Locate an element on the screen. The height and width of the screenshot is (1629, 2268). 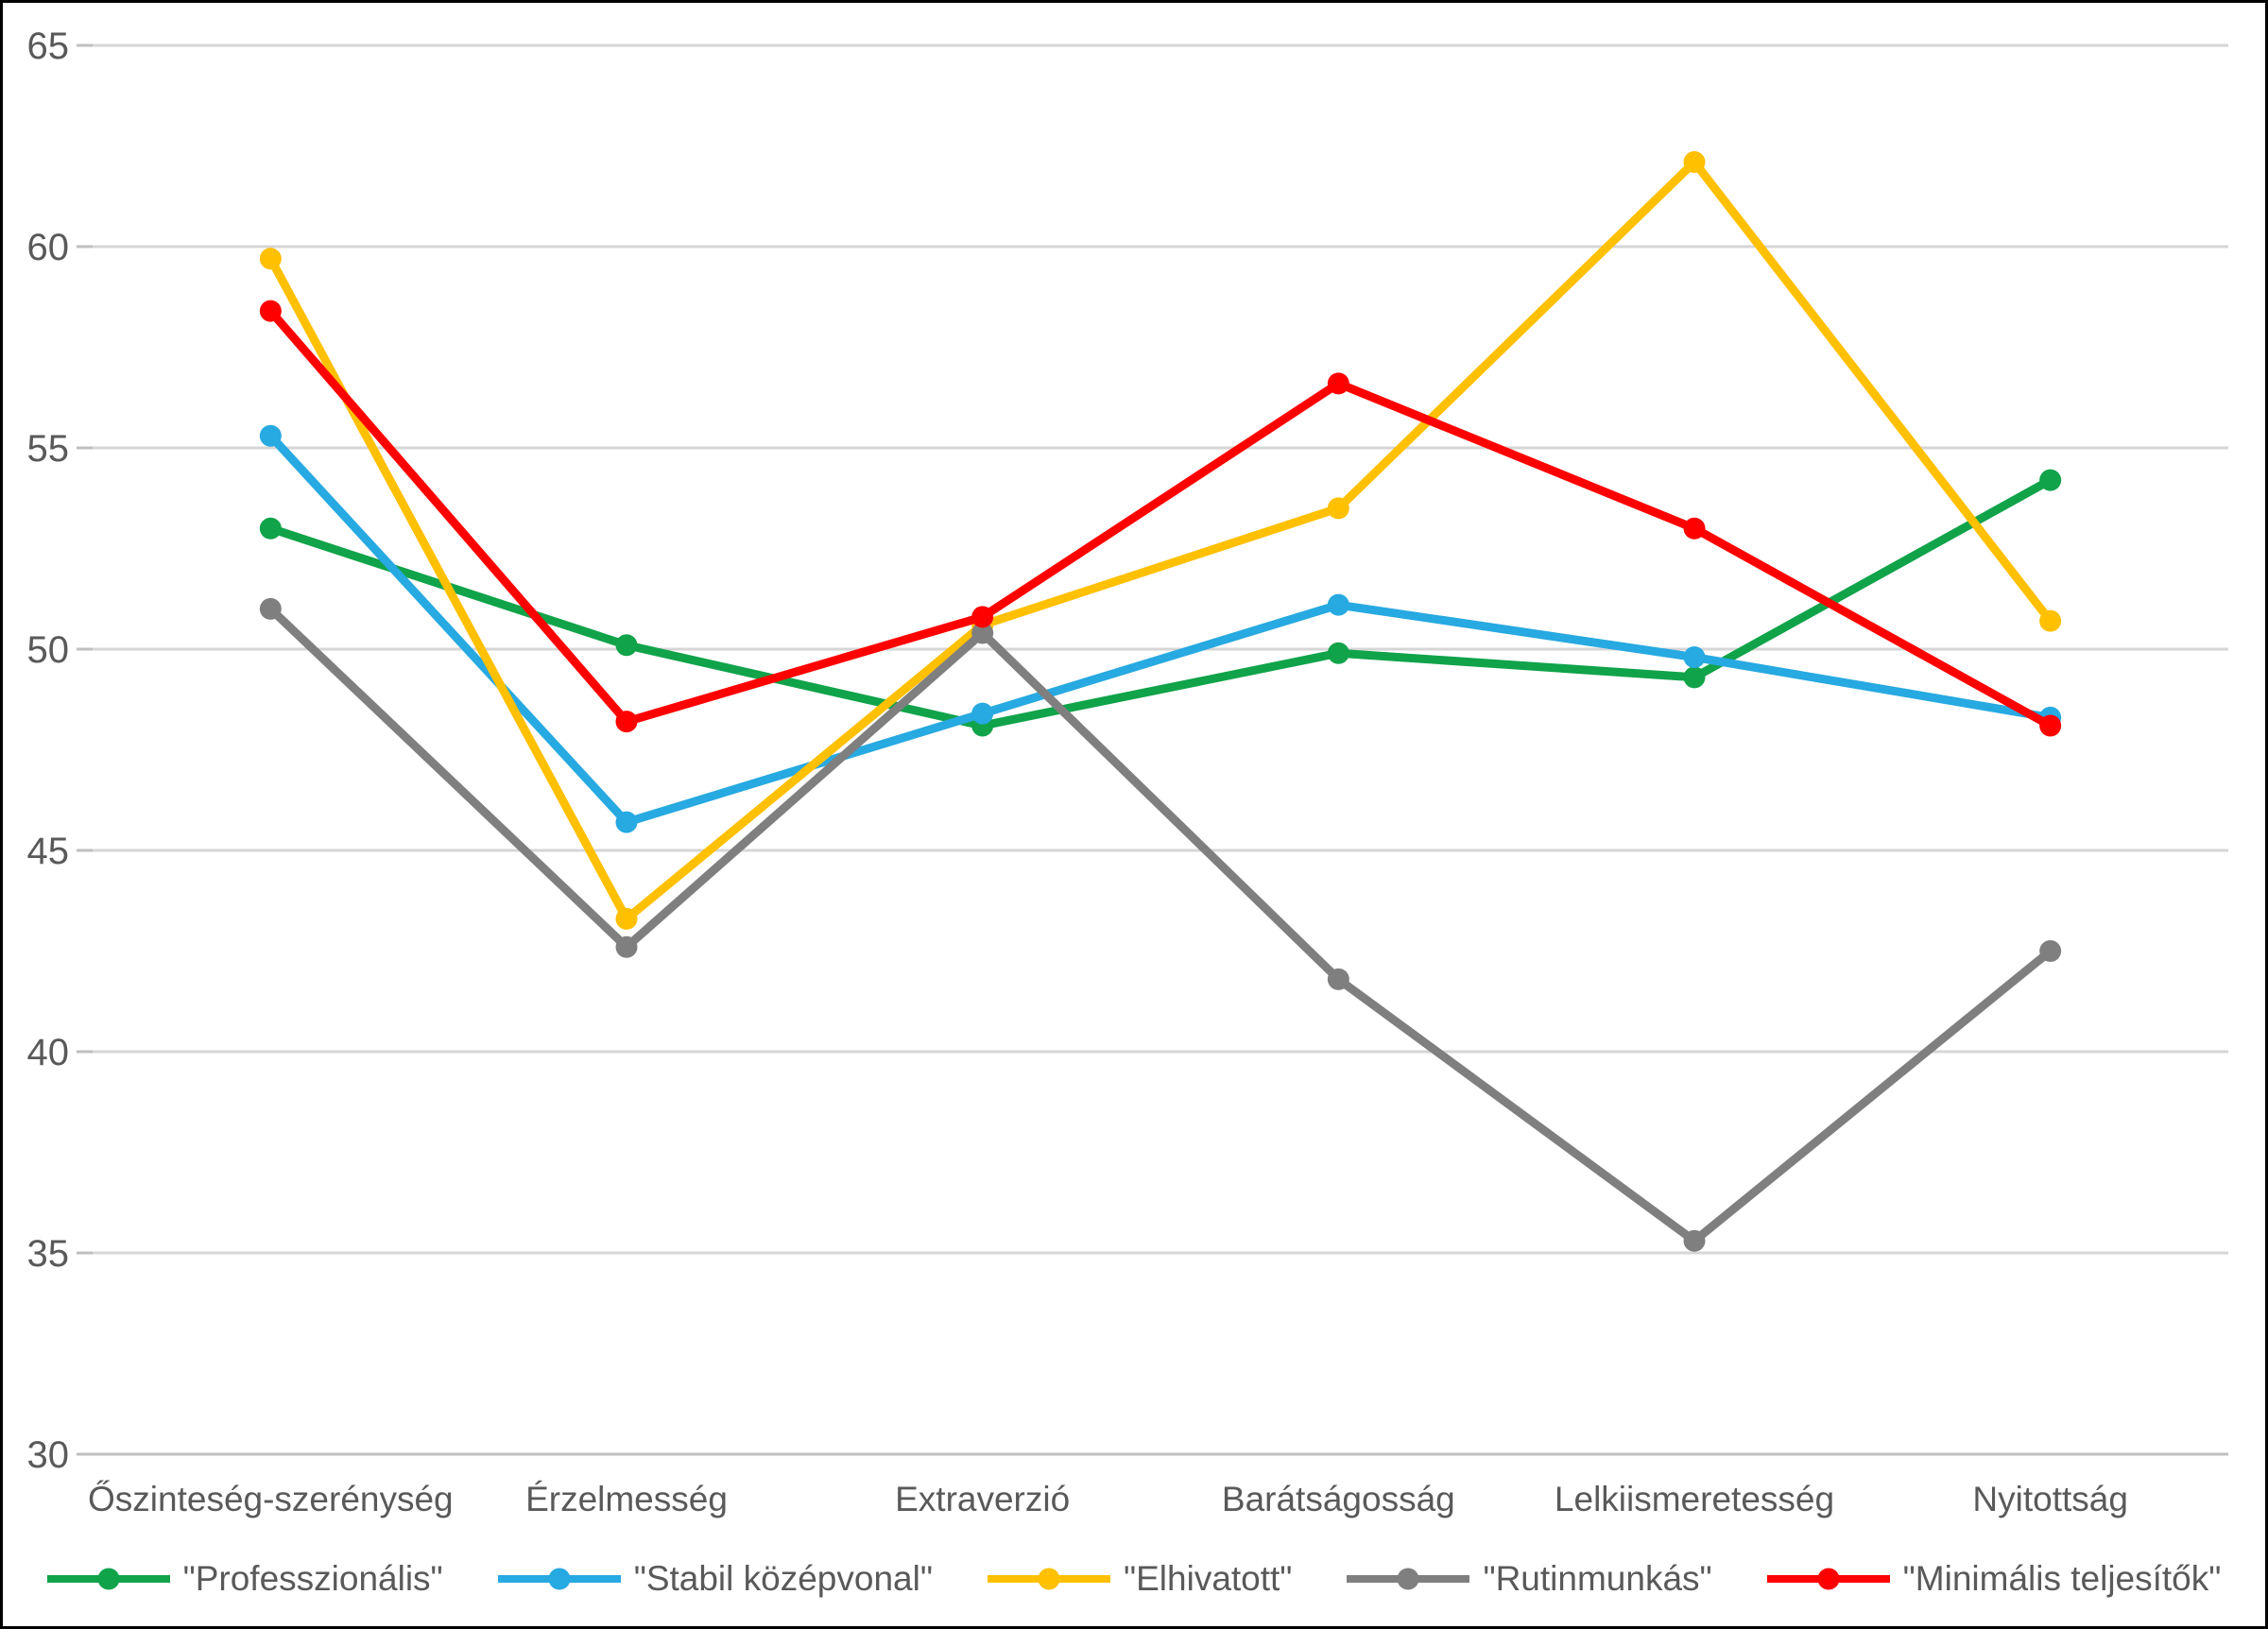
legend-item-elhivatott: "Elhivatott" is located at coordinates (1140, 1579).